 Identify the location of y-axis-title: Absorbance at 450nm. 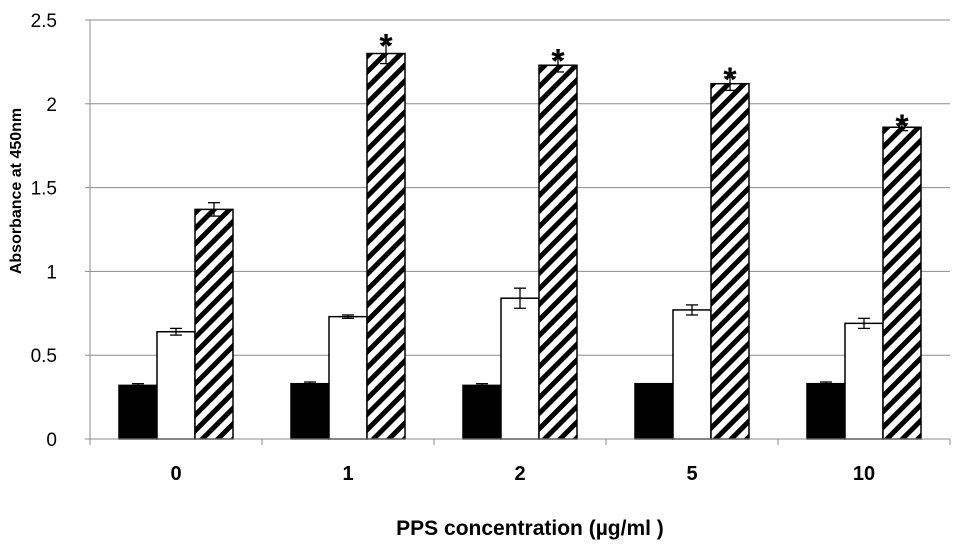
(16, 191).